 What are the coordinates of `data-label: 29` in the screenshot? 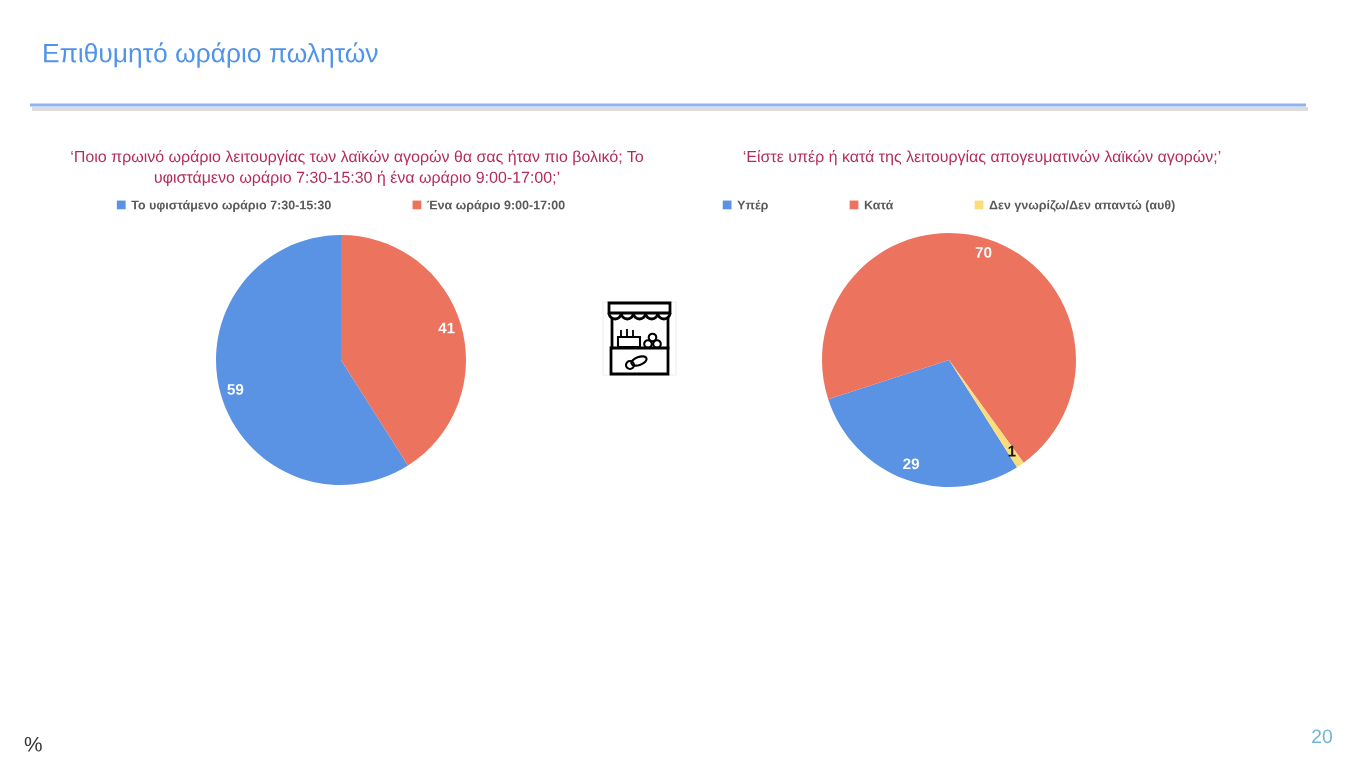 It's located at (911, 464).